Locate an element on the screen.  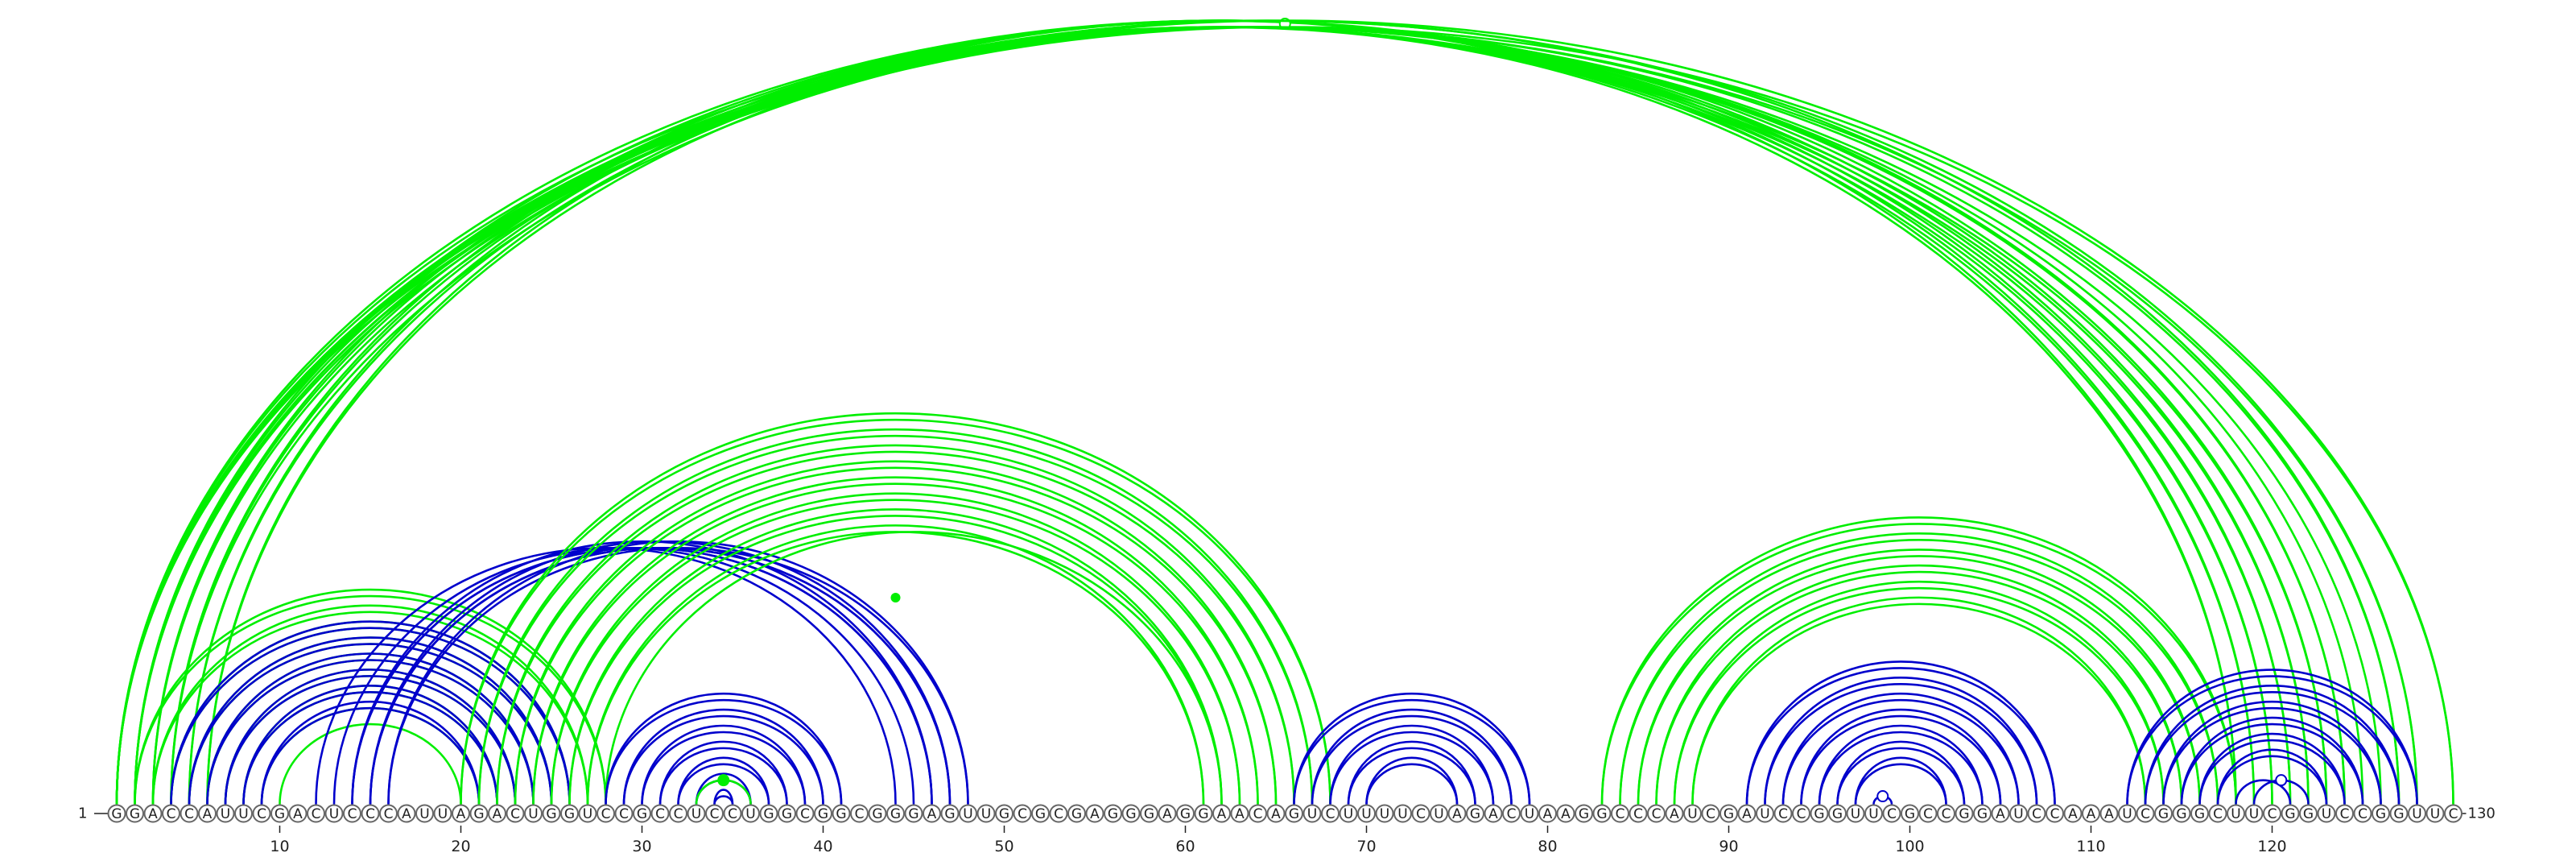
arc-marker is located at coordinates (723, 780).